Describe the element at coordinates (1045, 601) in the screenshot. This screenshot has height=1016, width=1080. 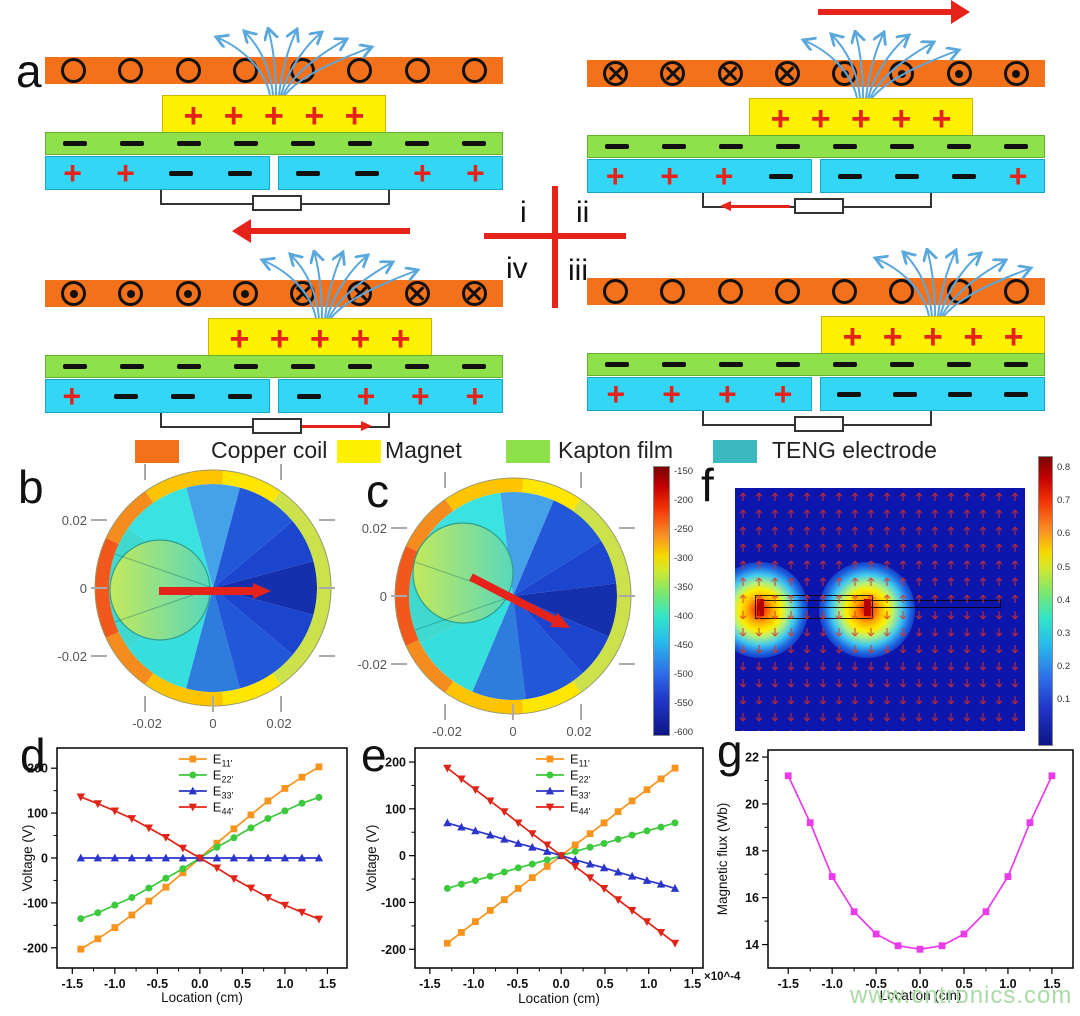
I see `colorbar-f` at that location.